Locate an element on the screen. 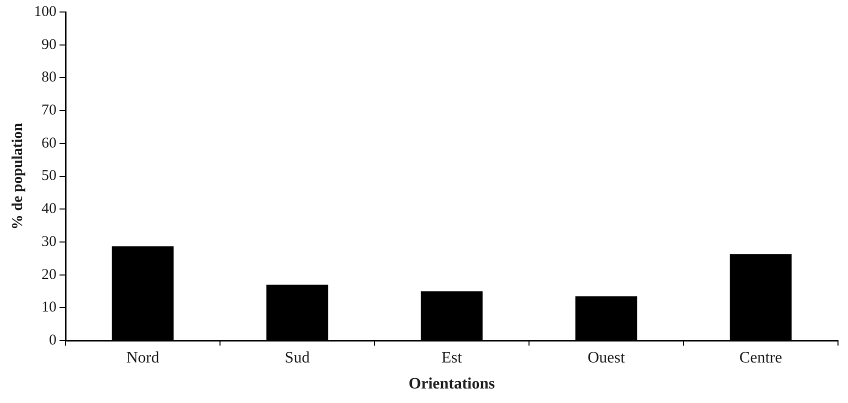  y-tick-label: 40 is located at coordinates (49, 209).